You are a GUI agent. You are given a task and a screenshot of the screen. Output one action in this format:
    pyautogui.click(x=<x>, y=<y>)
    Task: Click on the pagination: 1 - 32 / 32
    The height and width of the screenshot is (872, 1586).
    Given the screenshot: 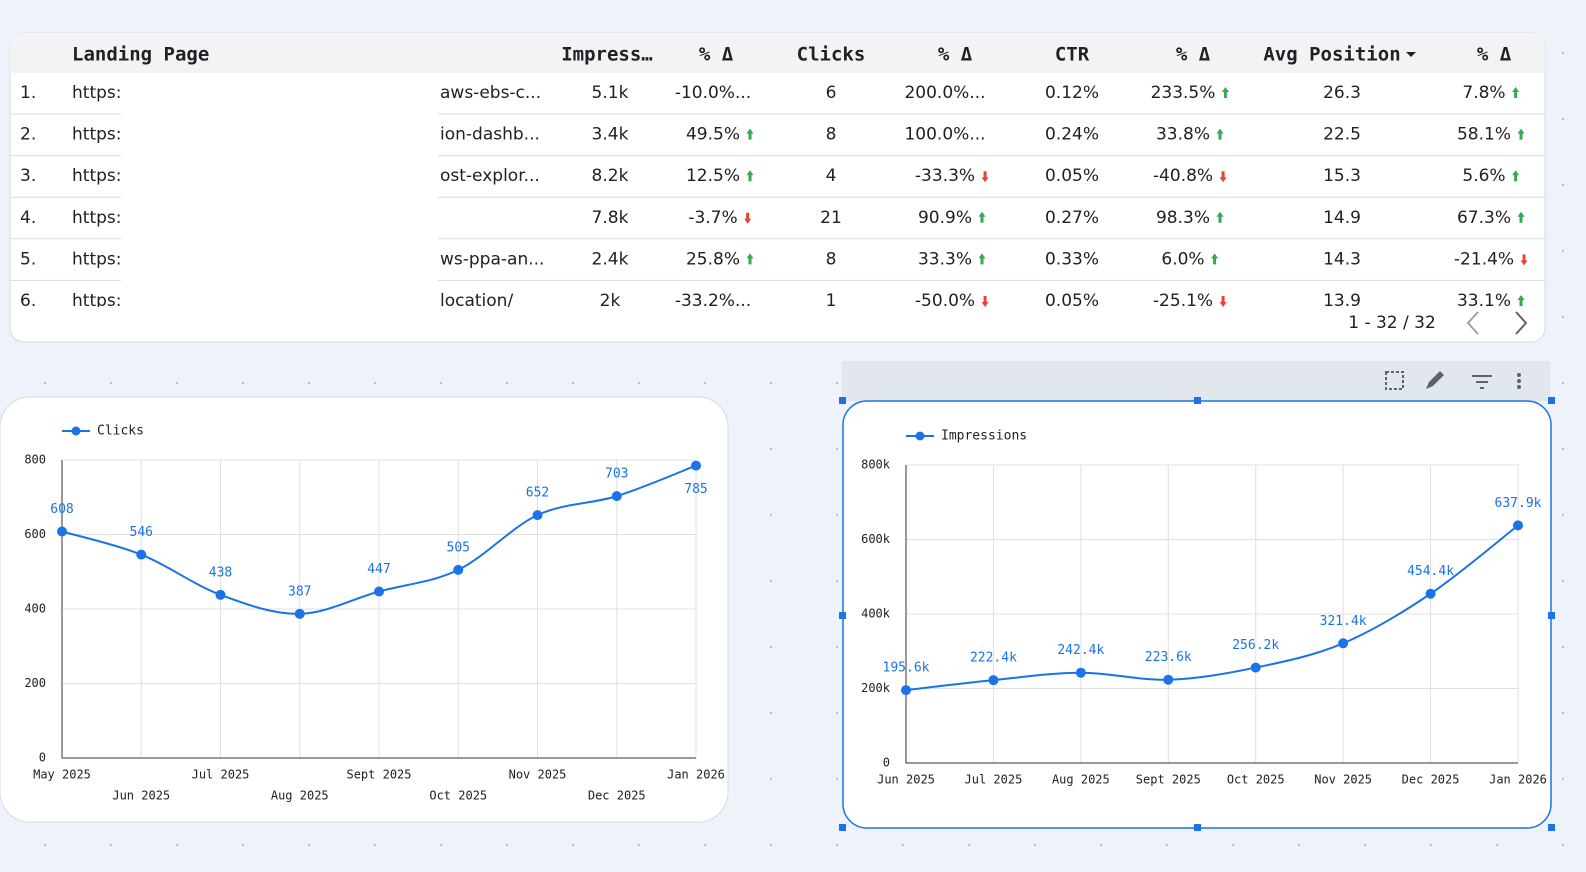 What is the action you would take?
    pyautogui.click(x=1392, y=323)
    